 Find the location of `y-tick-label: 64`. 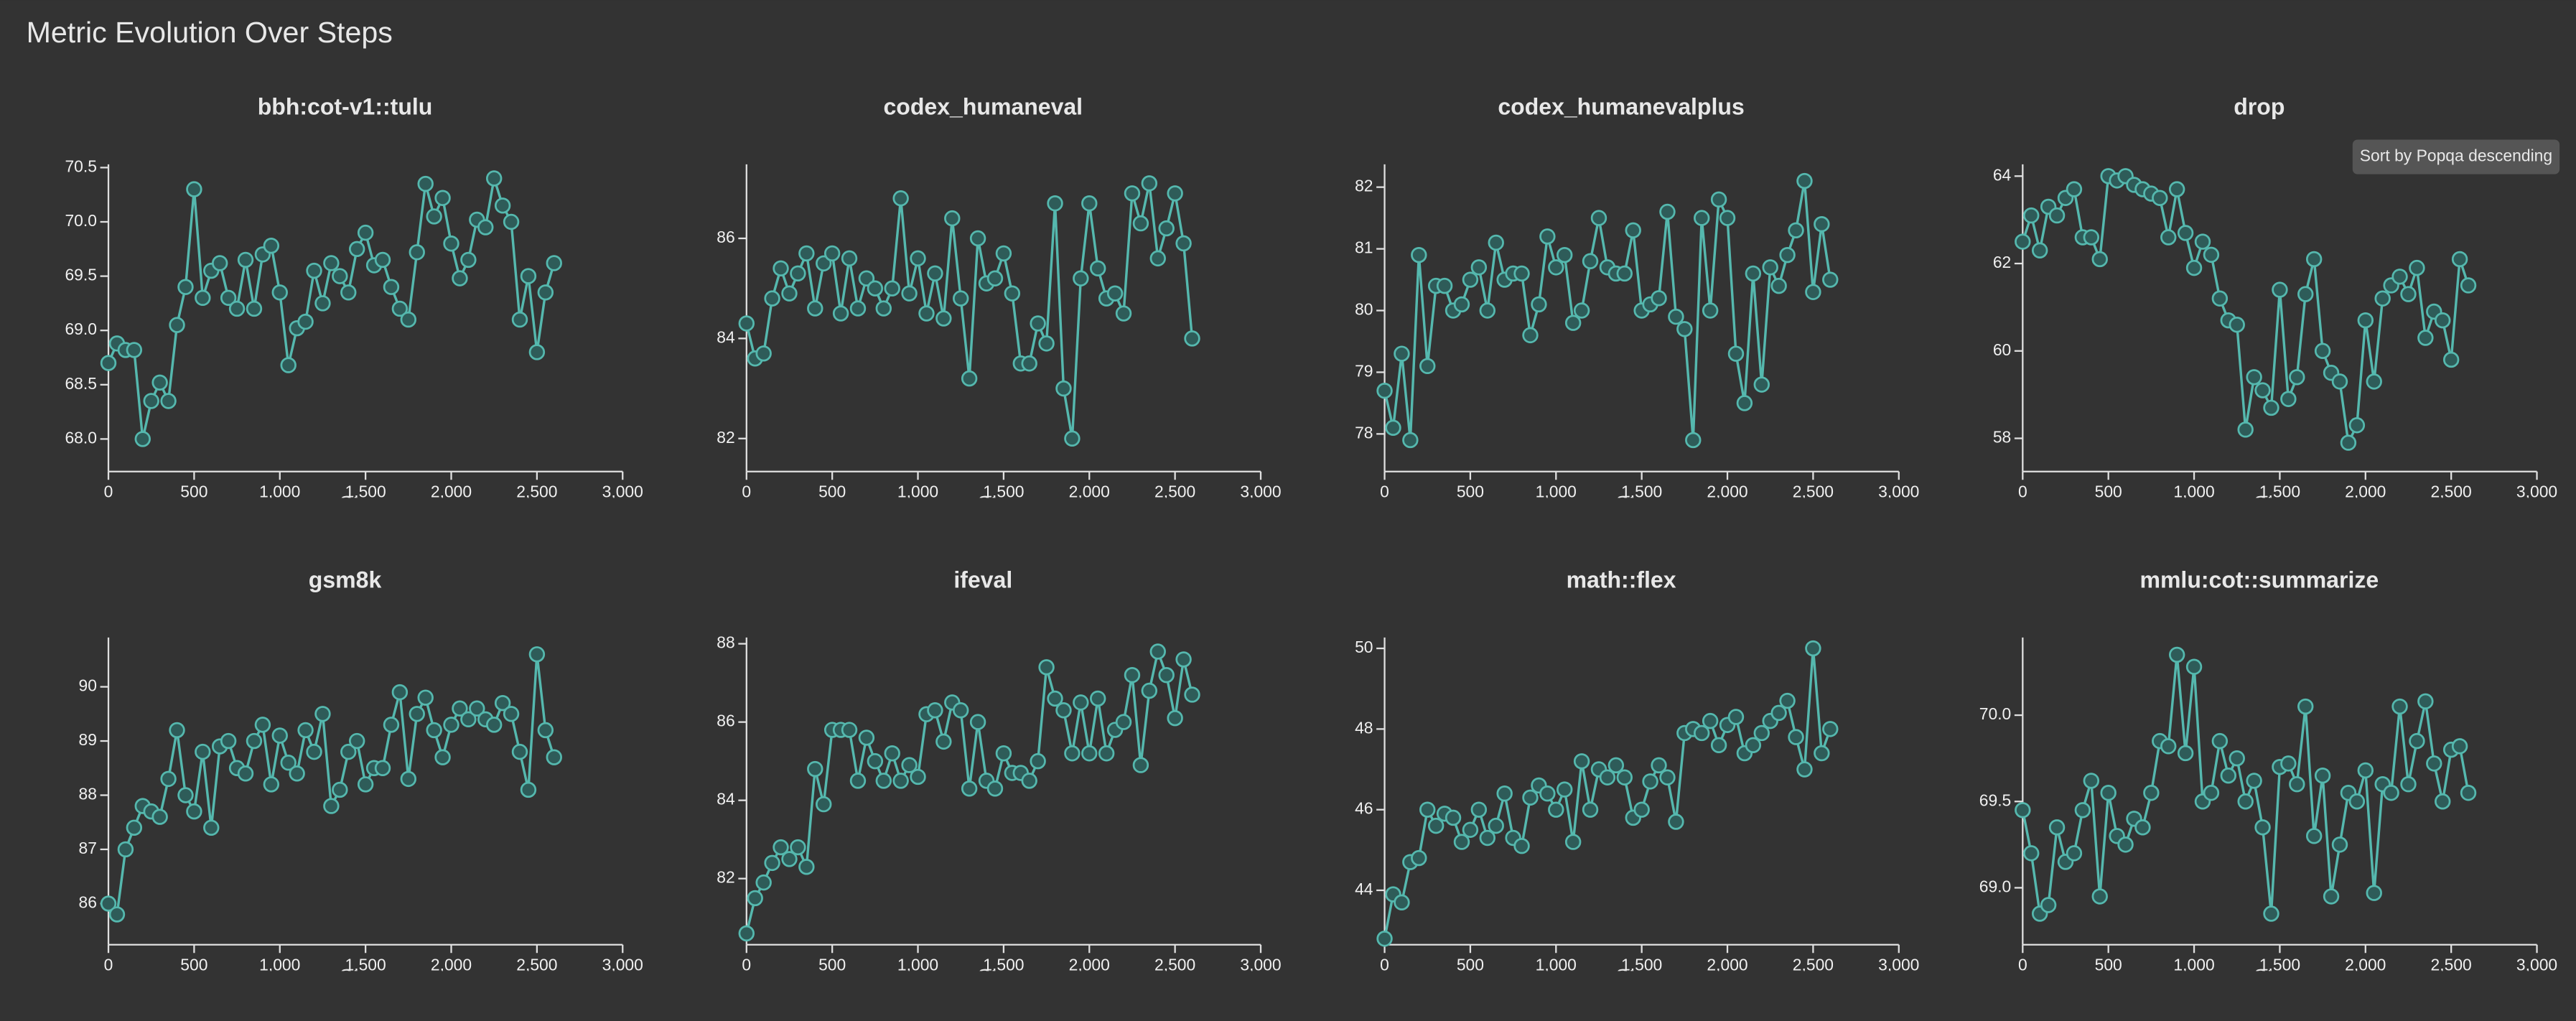

y-tick-label: 64 is located at coordinates (2002, 175).